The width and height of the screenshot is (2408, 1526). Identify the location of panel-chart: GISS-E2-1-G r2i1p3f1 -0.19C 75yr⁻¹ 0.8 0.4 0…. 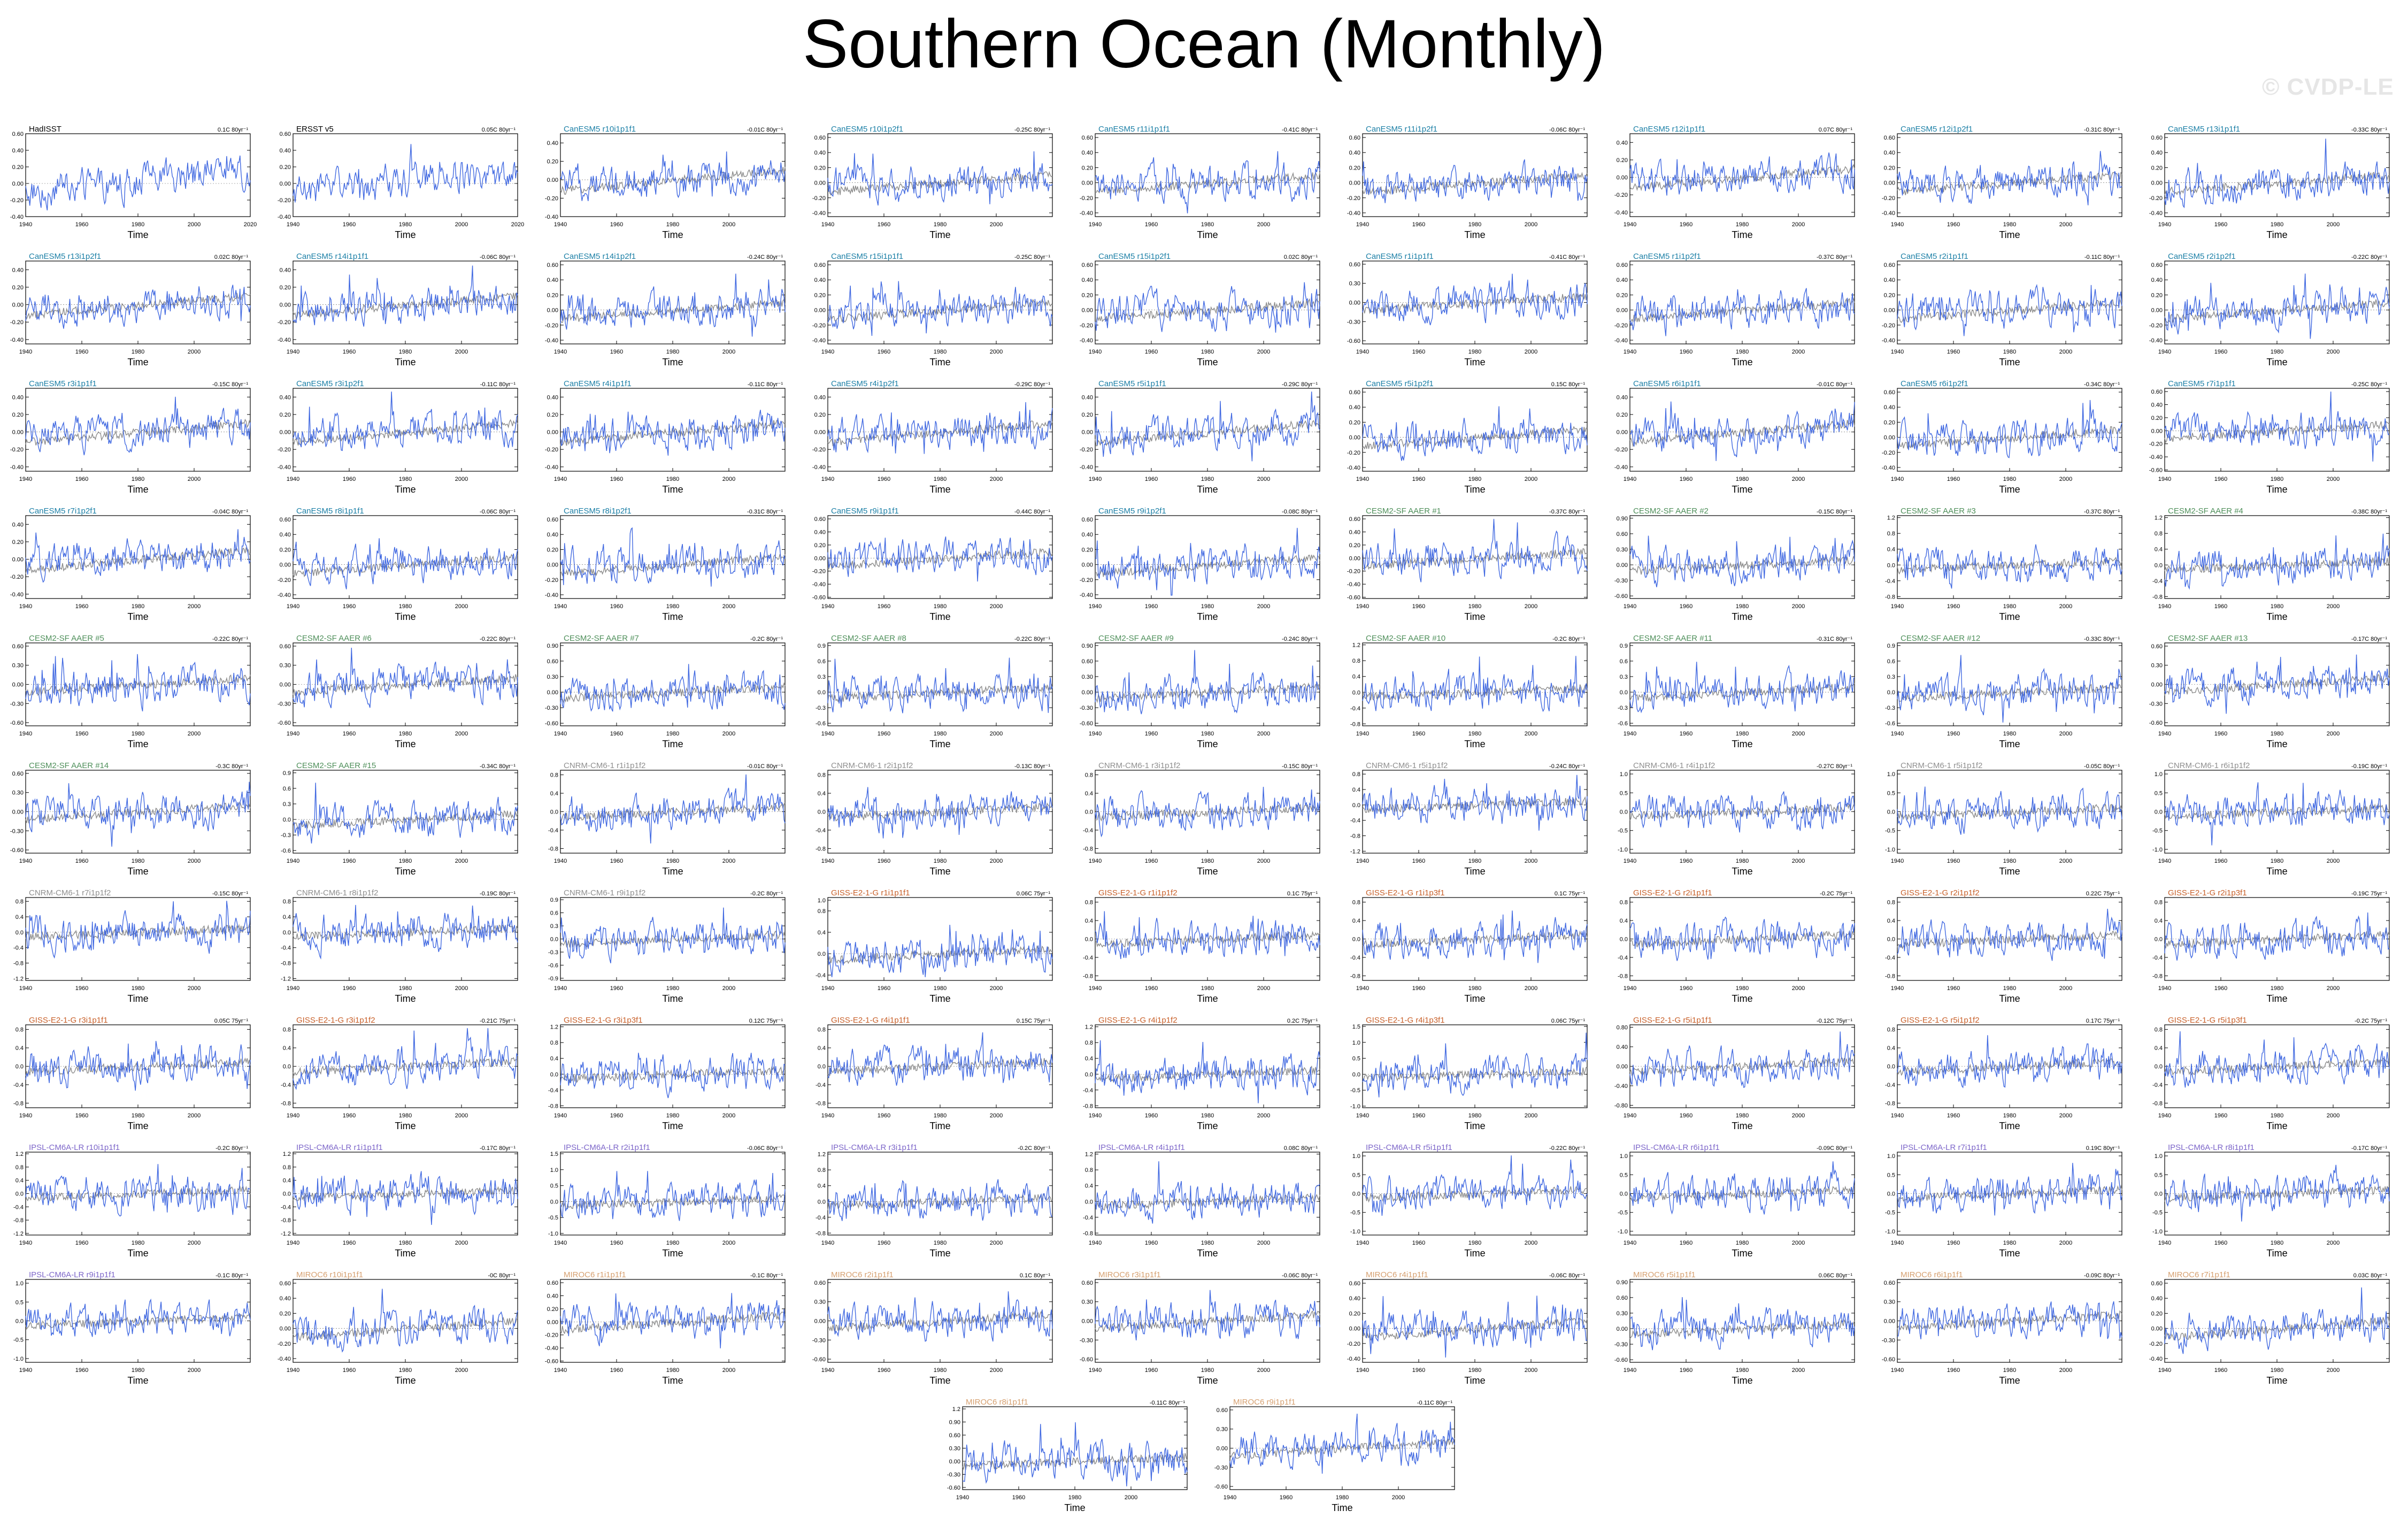
(2271, 946).